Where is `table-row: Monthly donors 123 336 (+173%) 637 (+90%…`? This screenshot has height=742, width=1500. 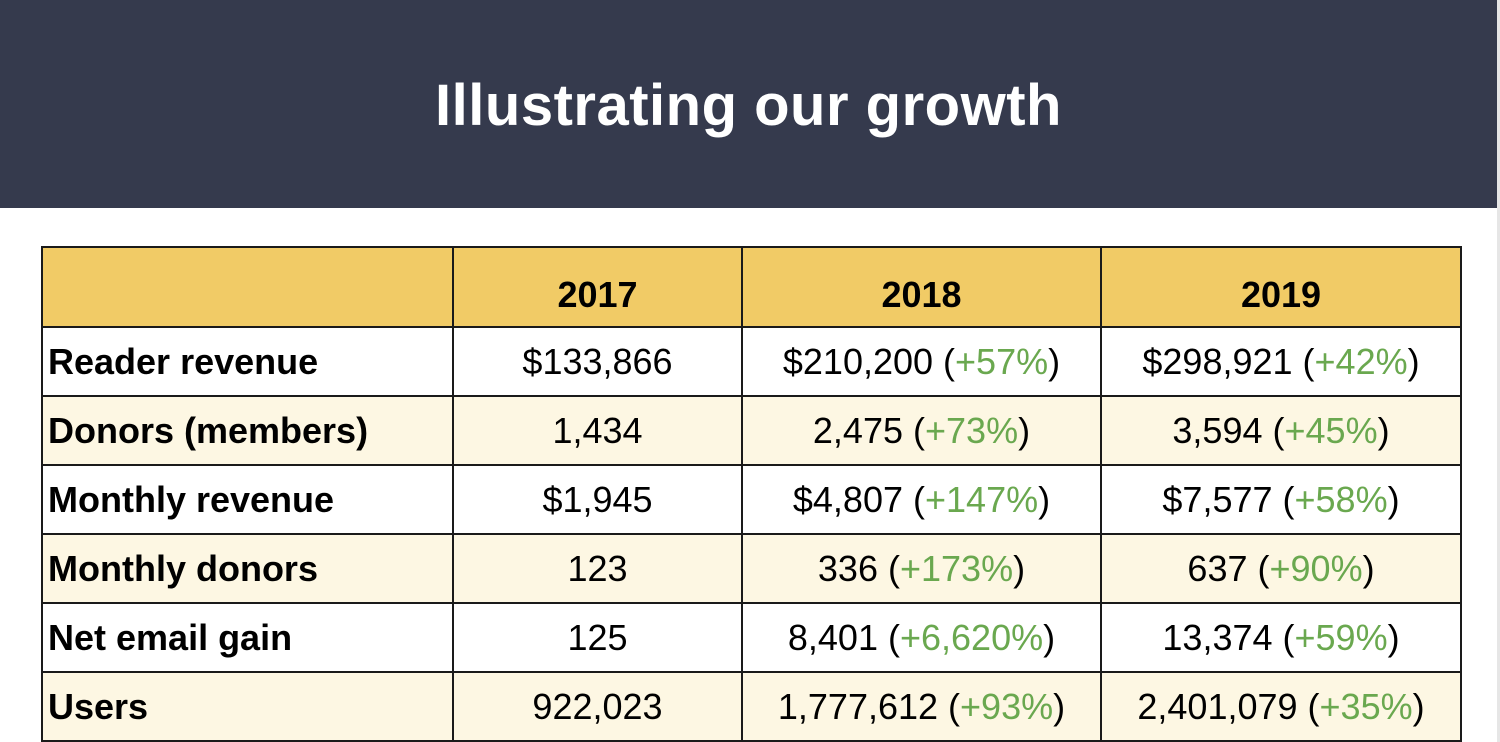
table-row: Monthly donors 123 336 (+173%) 637 (+90%… is located at coordinates (751, 568).